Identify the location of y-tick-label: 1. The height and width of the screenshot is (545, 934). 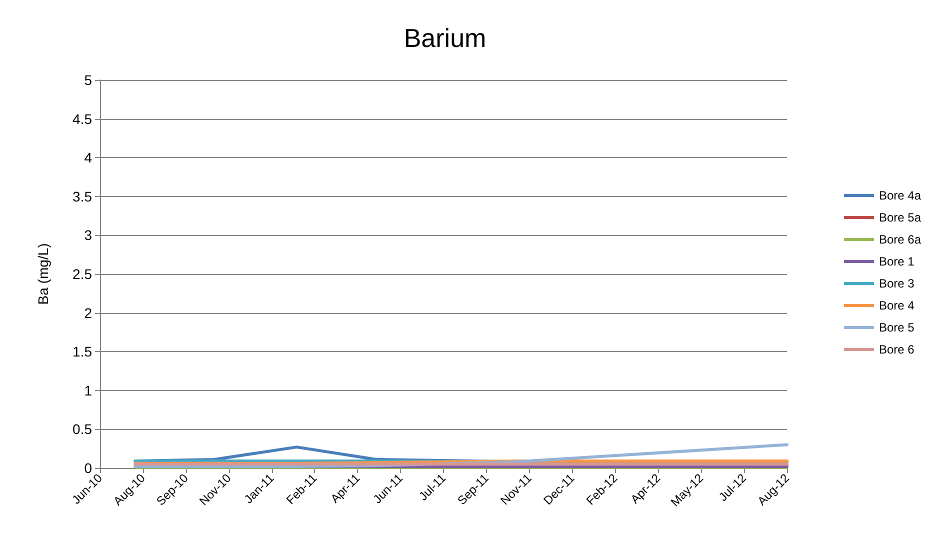
(88, 390).